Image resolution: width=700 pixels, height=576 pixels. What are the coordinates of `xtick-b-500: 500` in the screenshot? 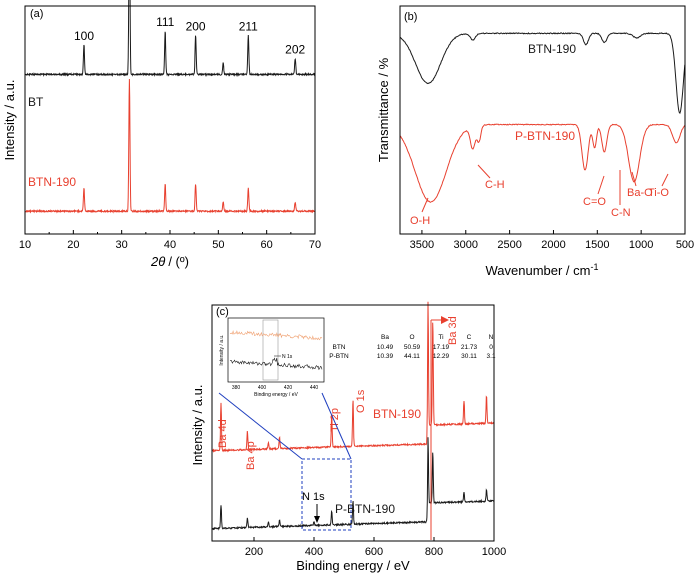 It's located at (685, 245).